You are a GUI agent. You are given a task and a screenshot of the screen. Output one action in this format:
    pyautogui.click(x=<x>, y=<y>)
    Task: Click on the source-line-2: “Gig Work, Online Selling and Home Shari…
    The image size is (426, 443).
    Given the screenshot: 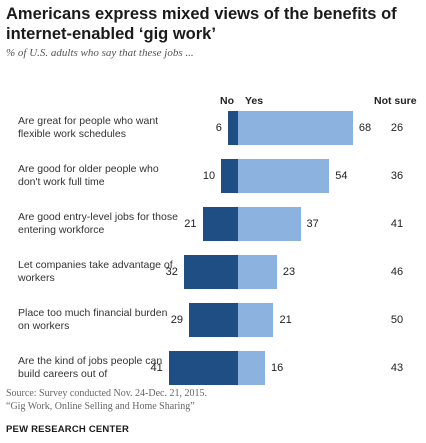 What is the action you would take?
    pyautogui.click(x=100, y=406)
    